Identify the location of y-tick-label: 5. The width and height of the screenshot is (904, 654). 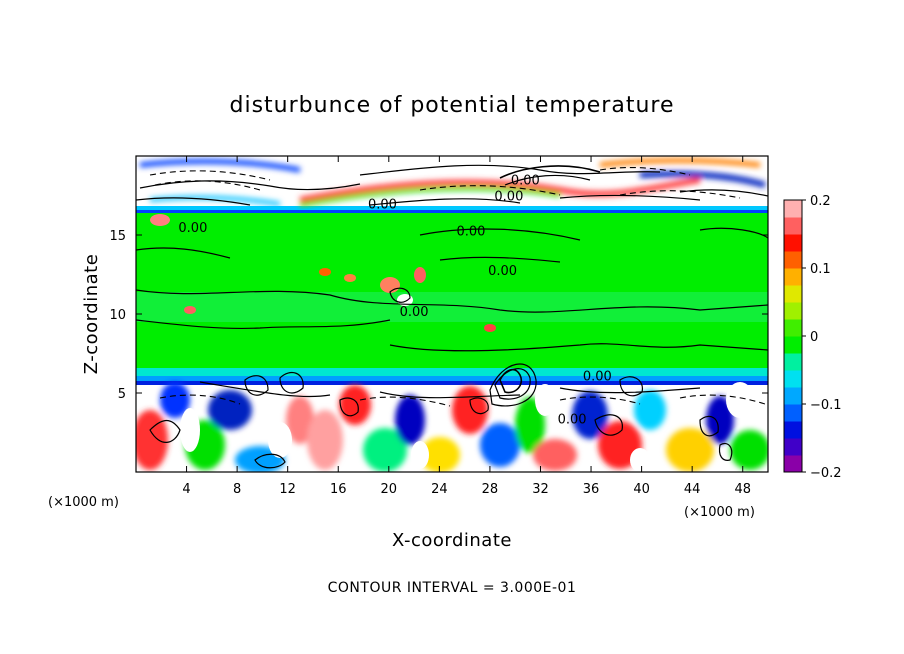
(122, 394).